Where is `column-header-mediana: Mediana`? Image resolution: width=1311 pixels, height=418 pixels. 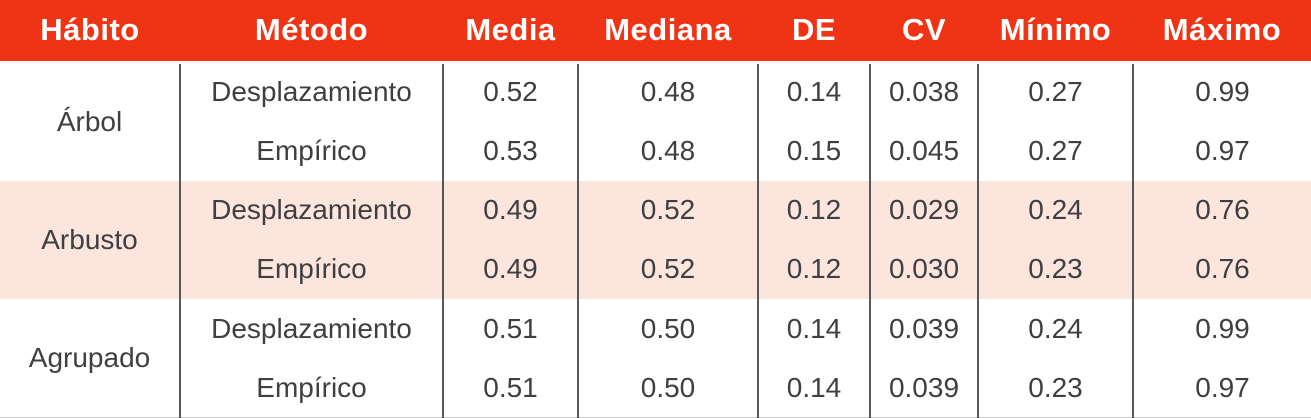
column-header-mediana: Mediana is located at coordinates (668, 32).